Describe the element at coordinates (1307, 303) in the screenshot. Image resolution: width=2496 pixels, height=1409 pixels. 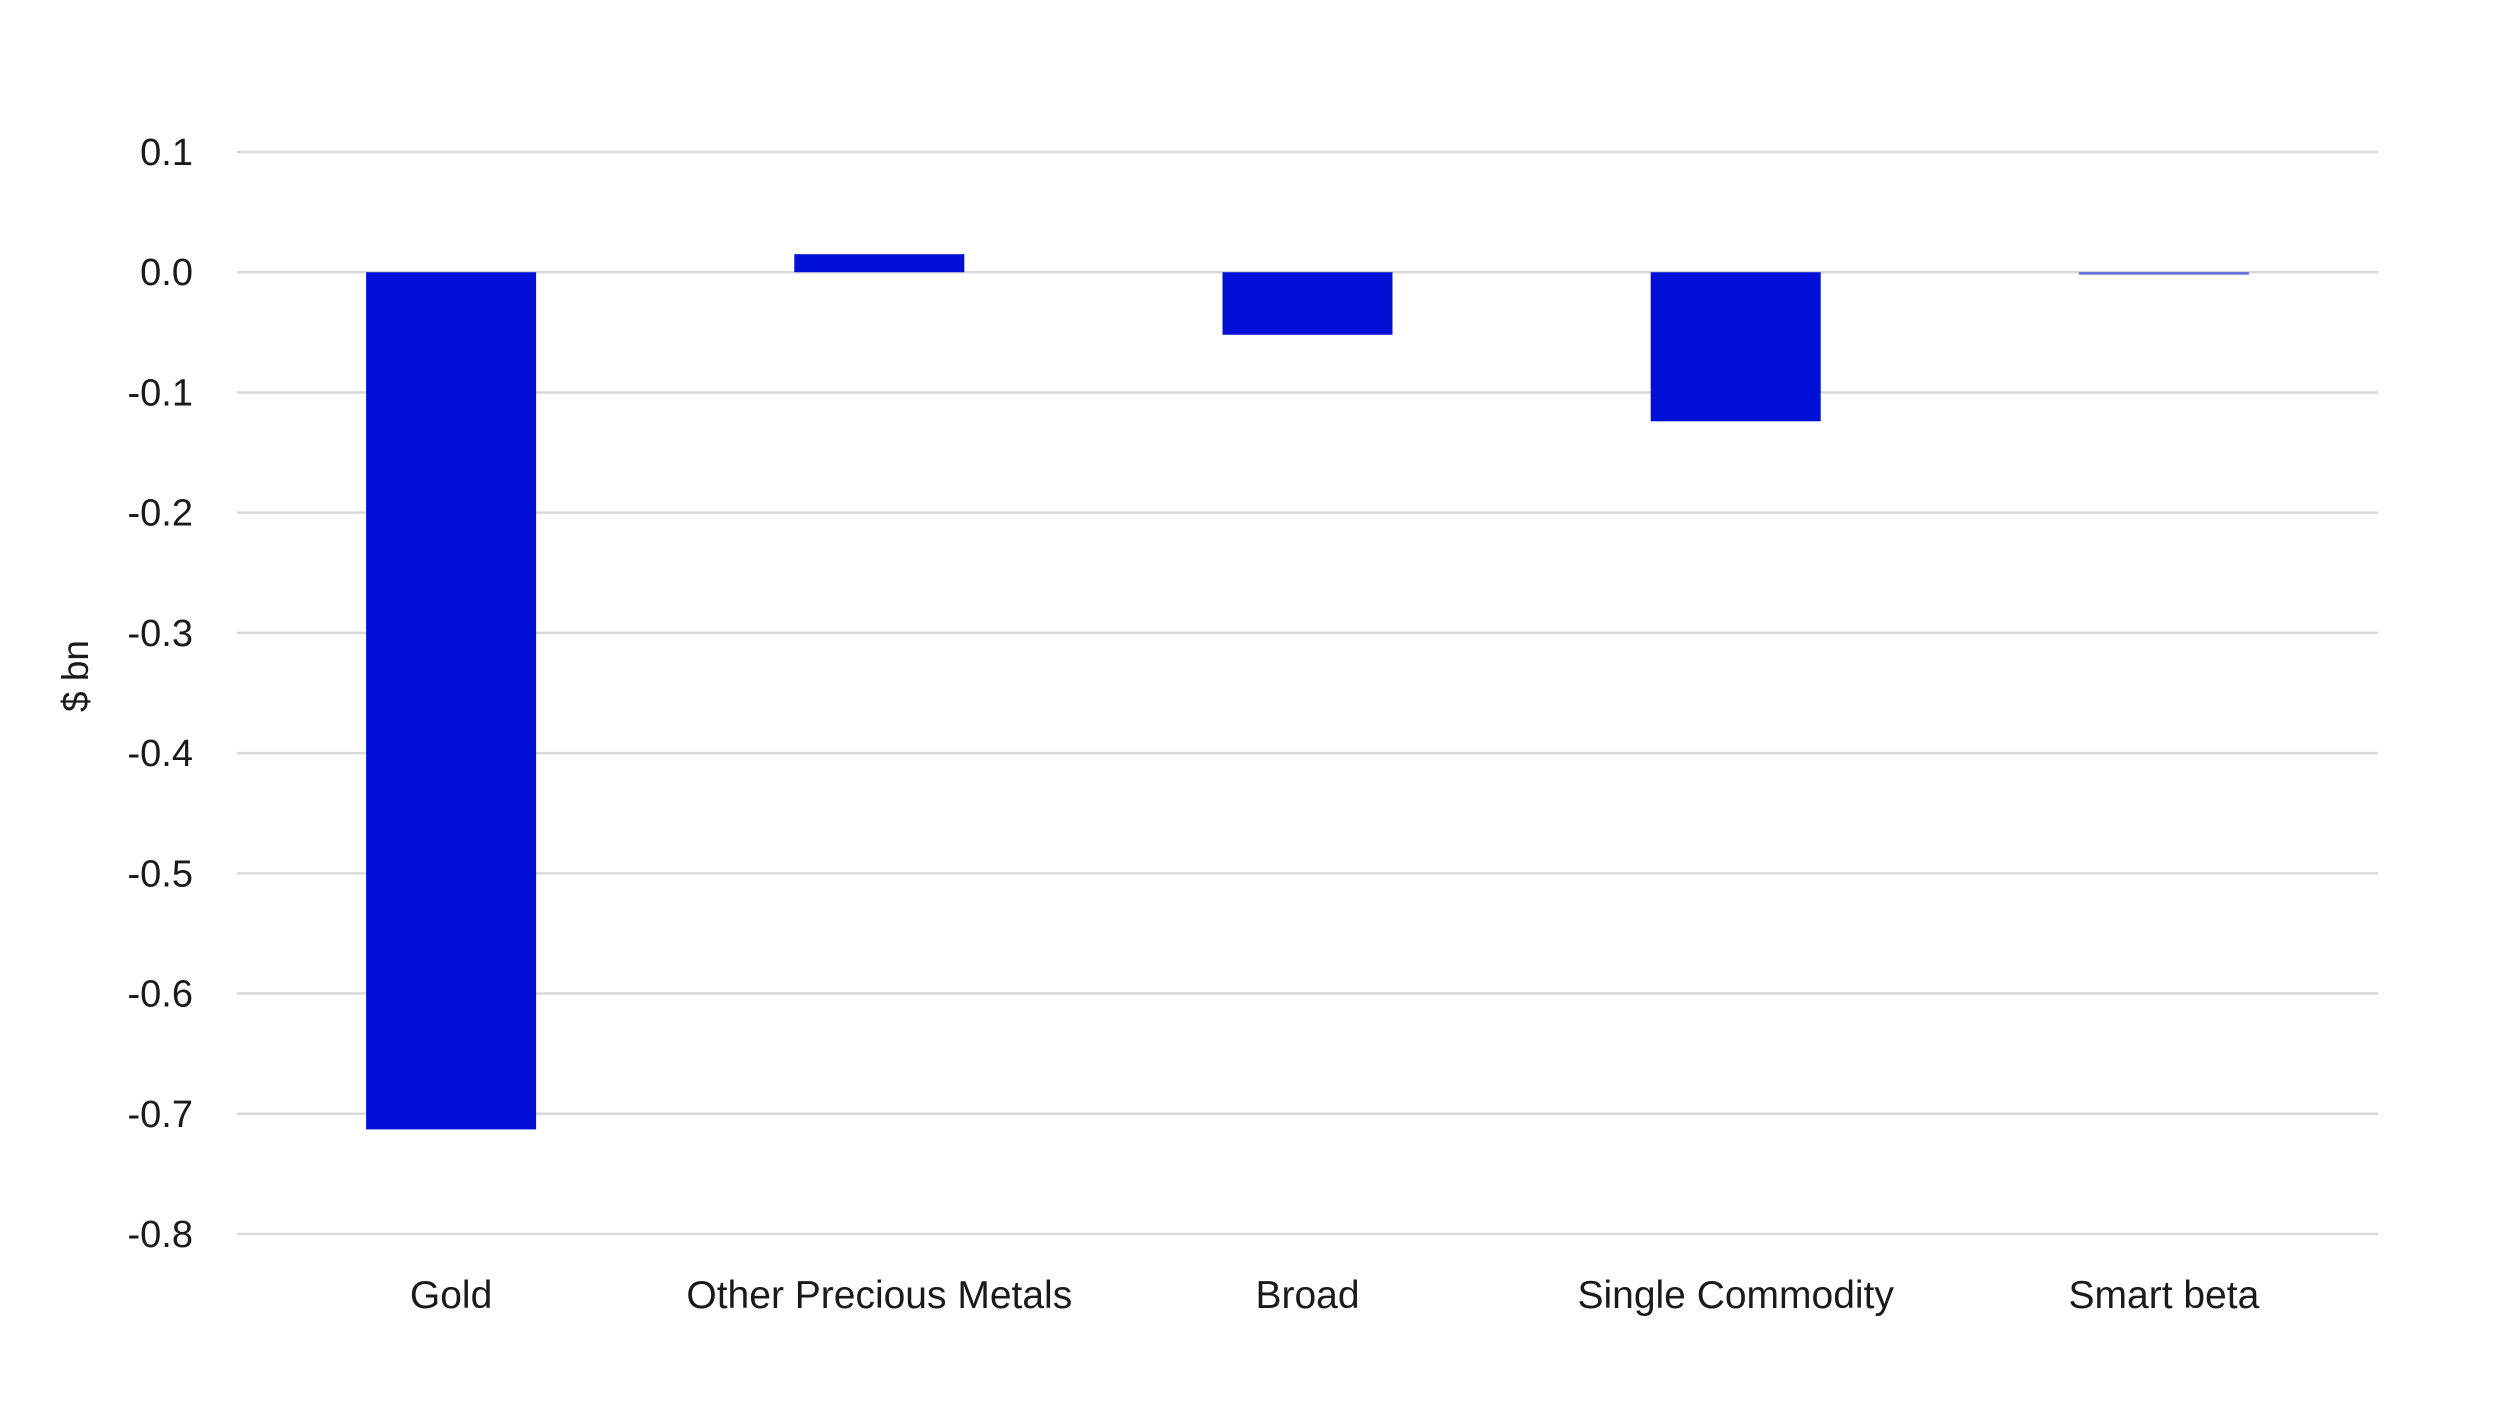
I see `bar-broad` at that location.